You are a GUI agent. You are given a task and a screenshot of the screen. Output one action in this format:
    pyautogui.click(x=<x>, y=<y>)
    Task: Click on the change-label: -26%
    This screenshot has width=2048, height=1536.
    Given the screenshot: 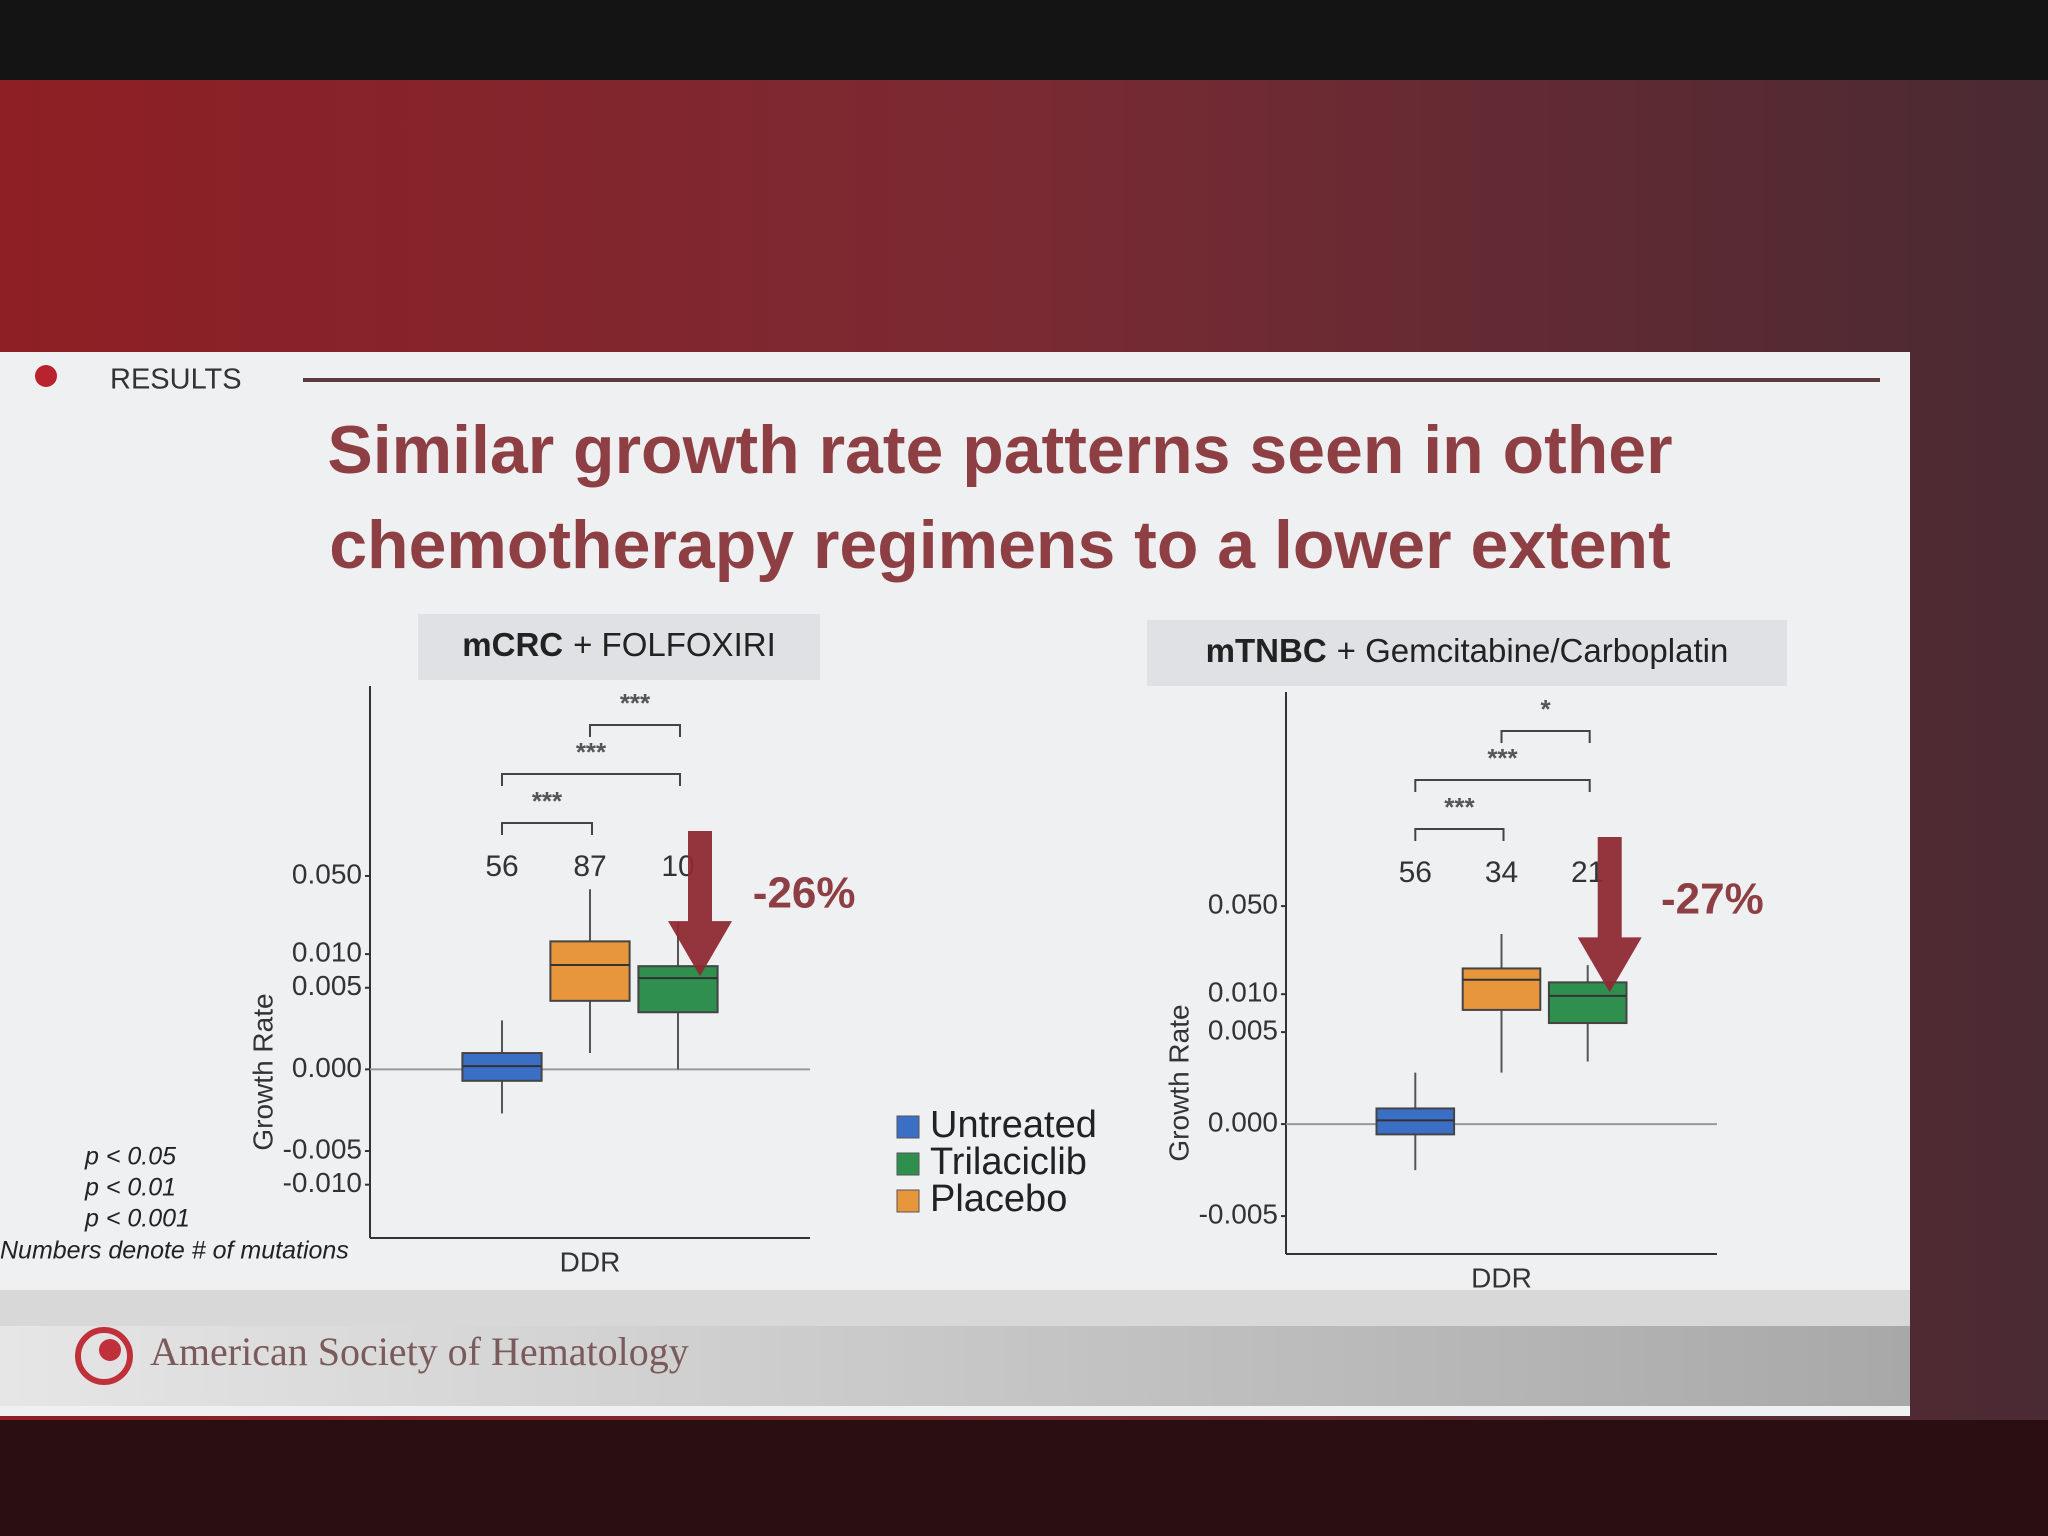 What is the action you would take?
    pyautogui.click(x=804, y=893)
    